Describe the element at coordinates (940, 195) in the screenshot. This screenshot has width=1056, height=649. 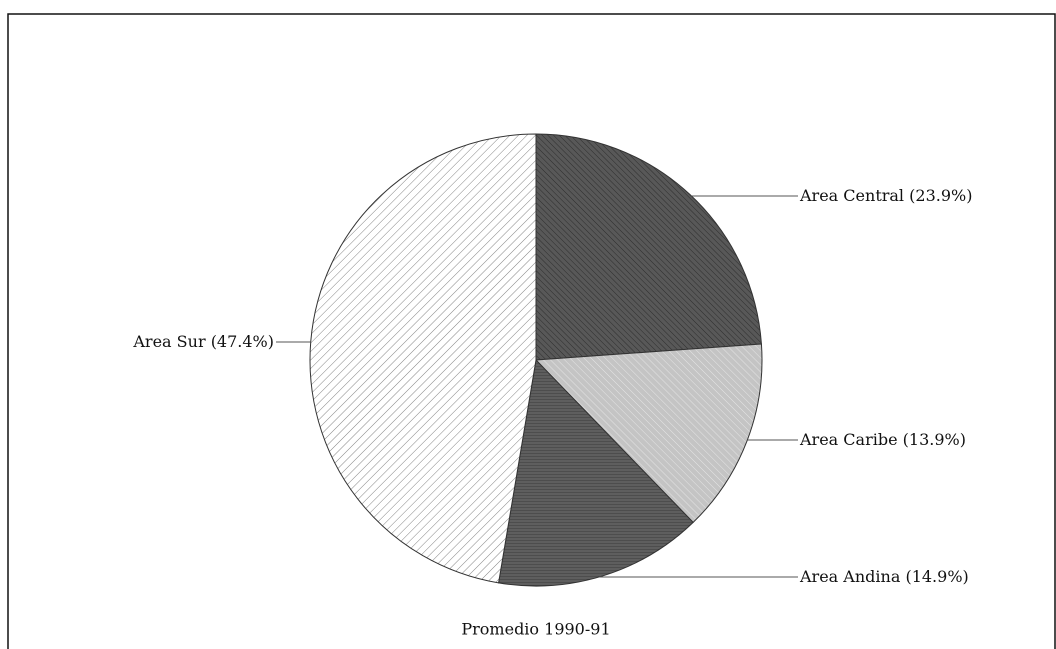
I see `slice-value: (23.9%)` at that location.